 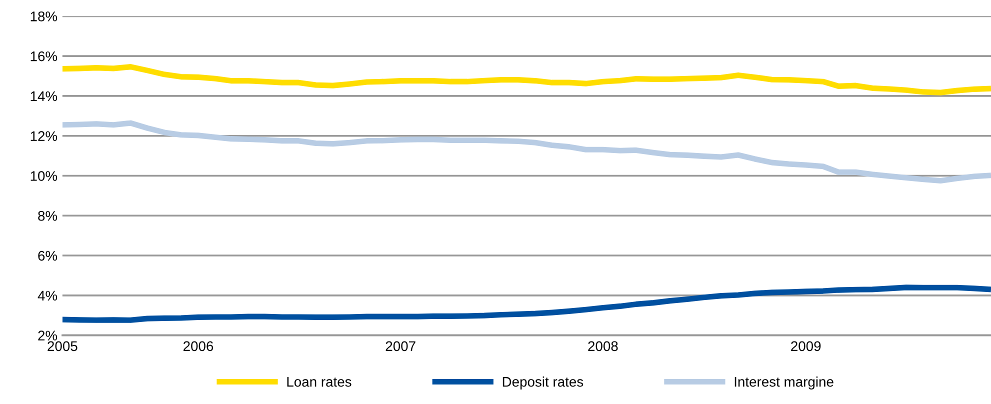 What do you see at coordinates (806, 346) in the screenshot?
I see `x-tick-label: 2009` at bounding box center [806, 346].